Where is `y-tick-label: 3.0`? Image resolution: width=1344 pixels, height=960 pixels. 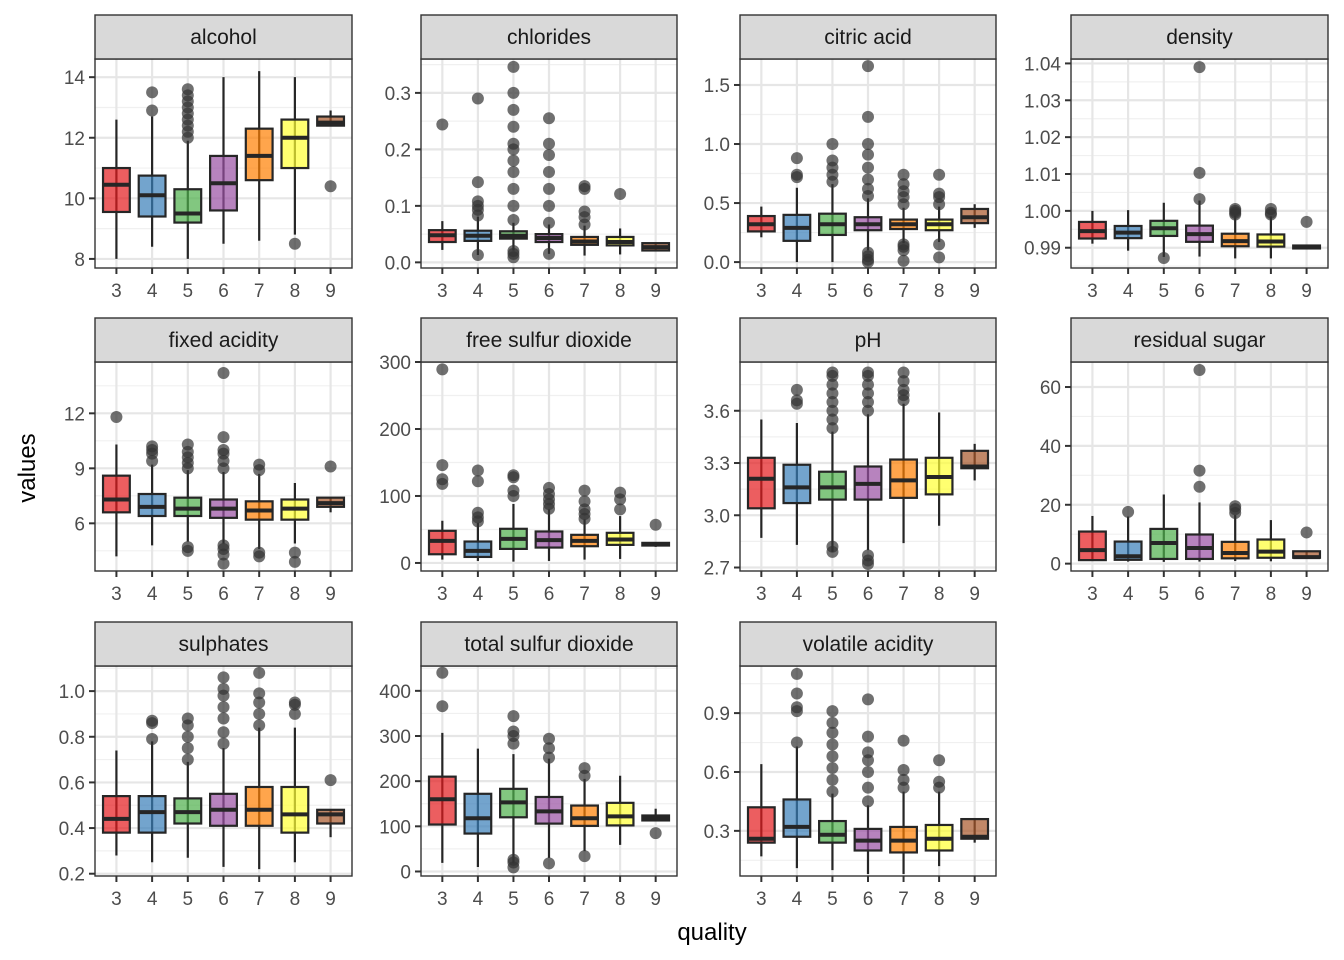
y-tick-label: 3.0 is located at coordinates (717, 516).